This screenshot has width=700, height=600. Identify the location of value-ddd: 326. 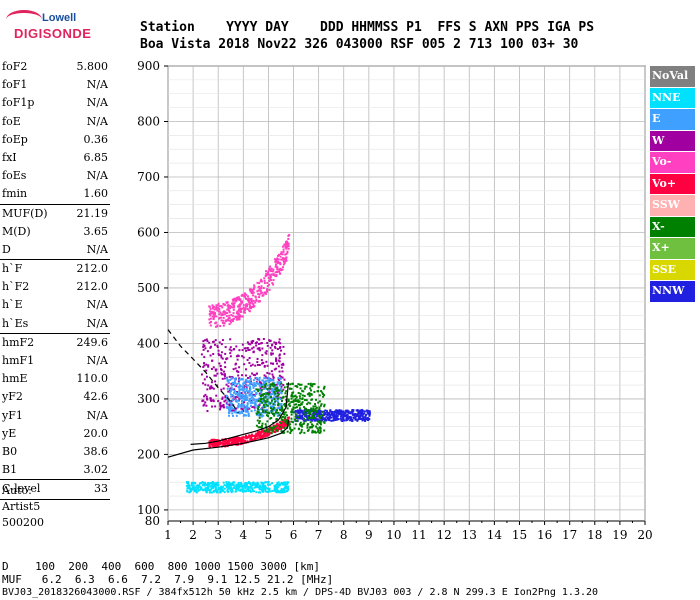
(316, 44).